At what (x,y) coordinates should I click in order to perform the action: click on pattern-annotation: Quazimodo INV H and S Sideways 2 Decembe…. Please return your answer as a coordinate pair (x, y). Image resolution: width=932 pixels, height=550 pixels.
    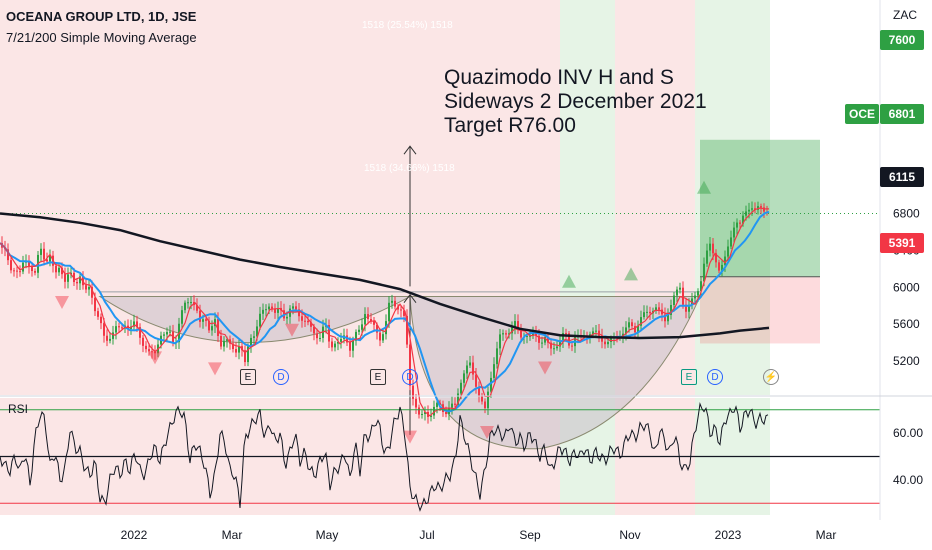
    Looking at the image, I should click on (575, 102).